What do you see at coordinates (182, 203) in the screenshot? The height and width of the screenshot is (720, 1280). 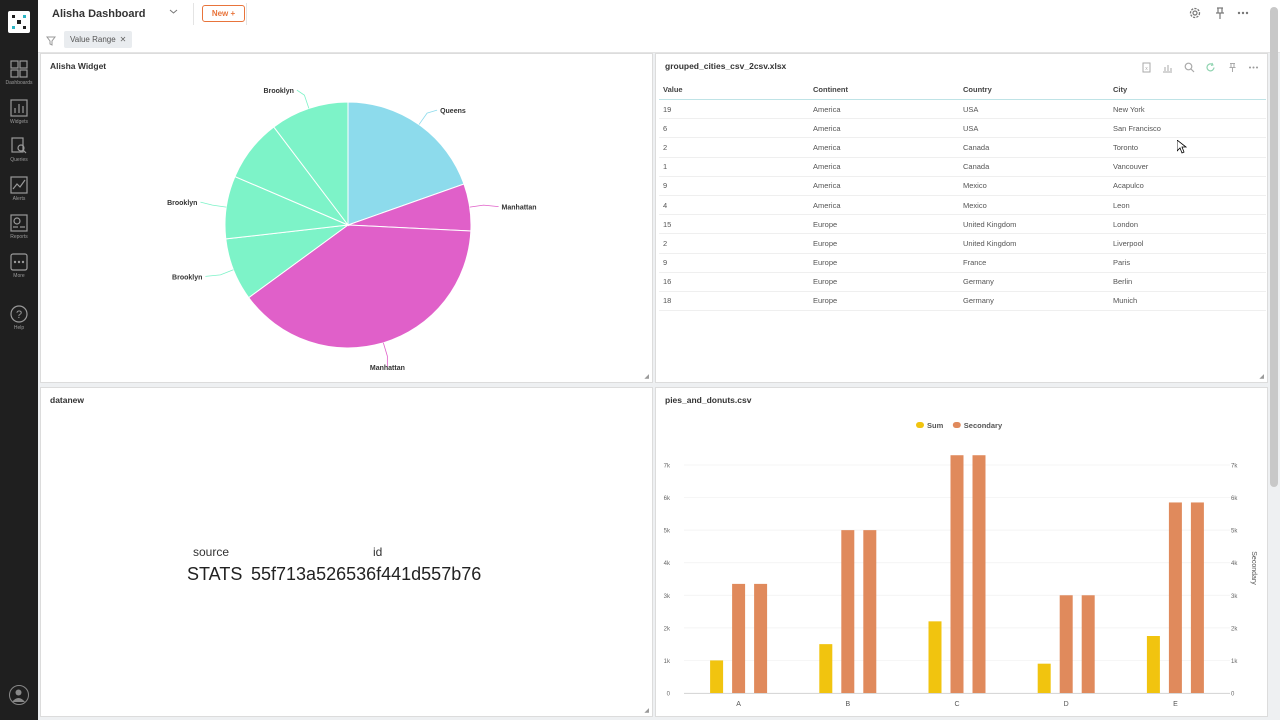 I see `pie-label: Brooklyn` at bounding box center [182, 203].